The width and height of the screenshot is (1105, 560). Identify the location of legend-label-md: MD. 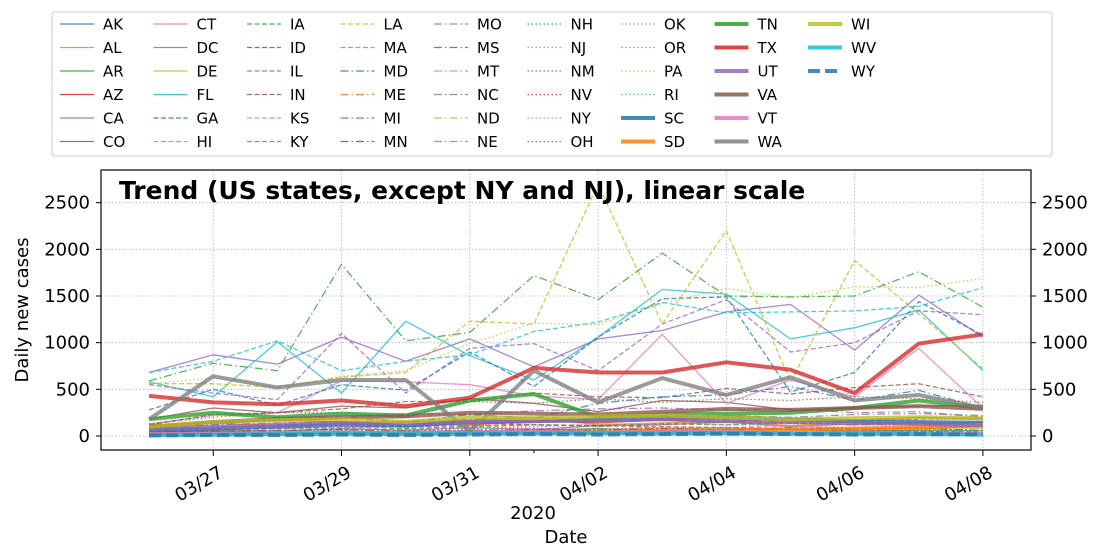
(396, 72).